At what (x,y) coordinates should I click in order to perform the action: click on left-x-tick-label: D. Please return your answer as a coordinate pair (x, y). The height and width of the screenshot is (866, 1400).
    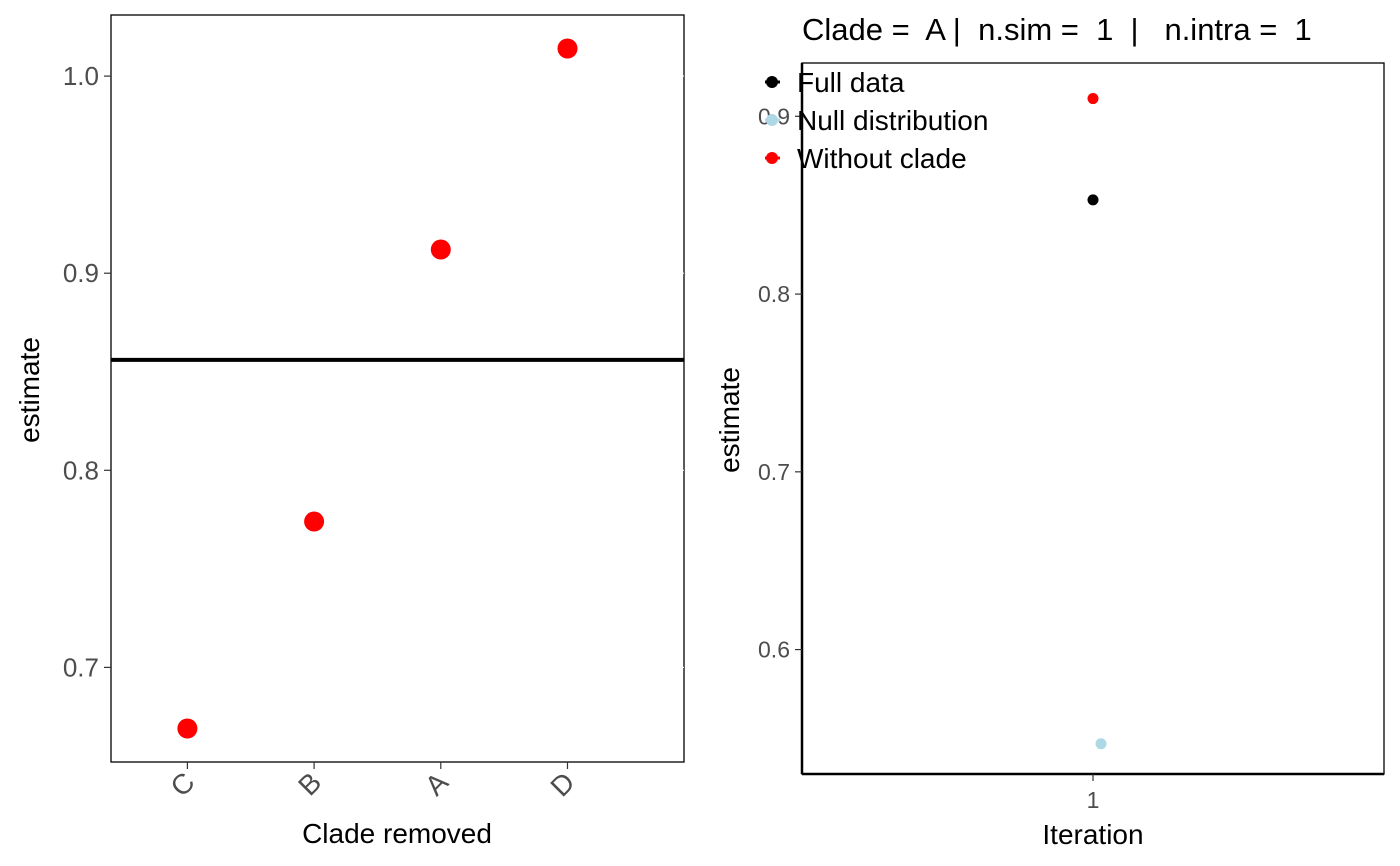
    Looking at the image, I should click on (563, 784).